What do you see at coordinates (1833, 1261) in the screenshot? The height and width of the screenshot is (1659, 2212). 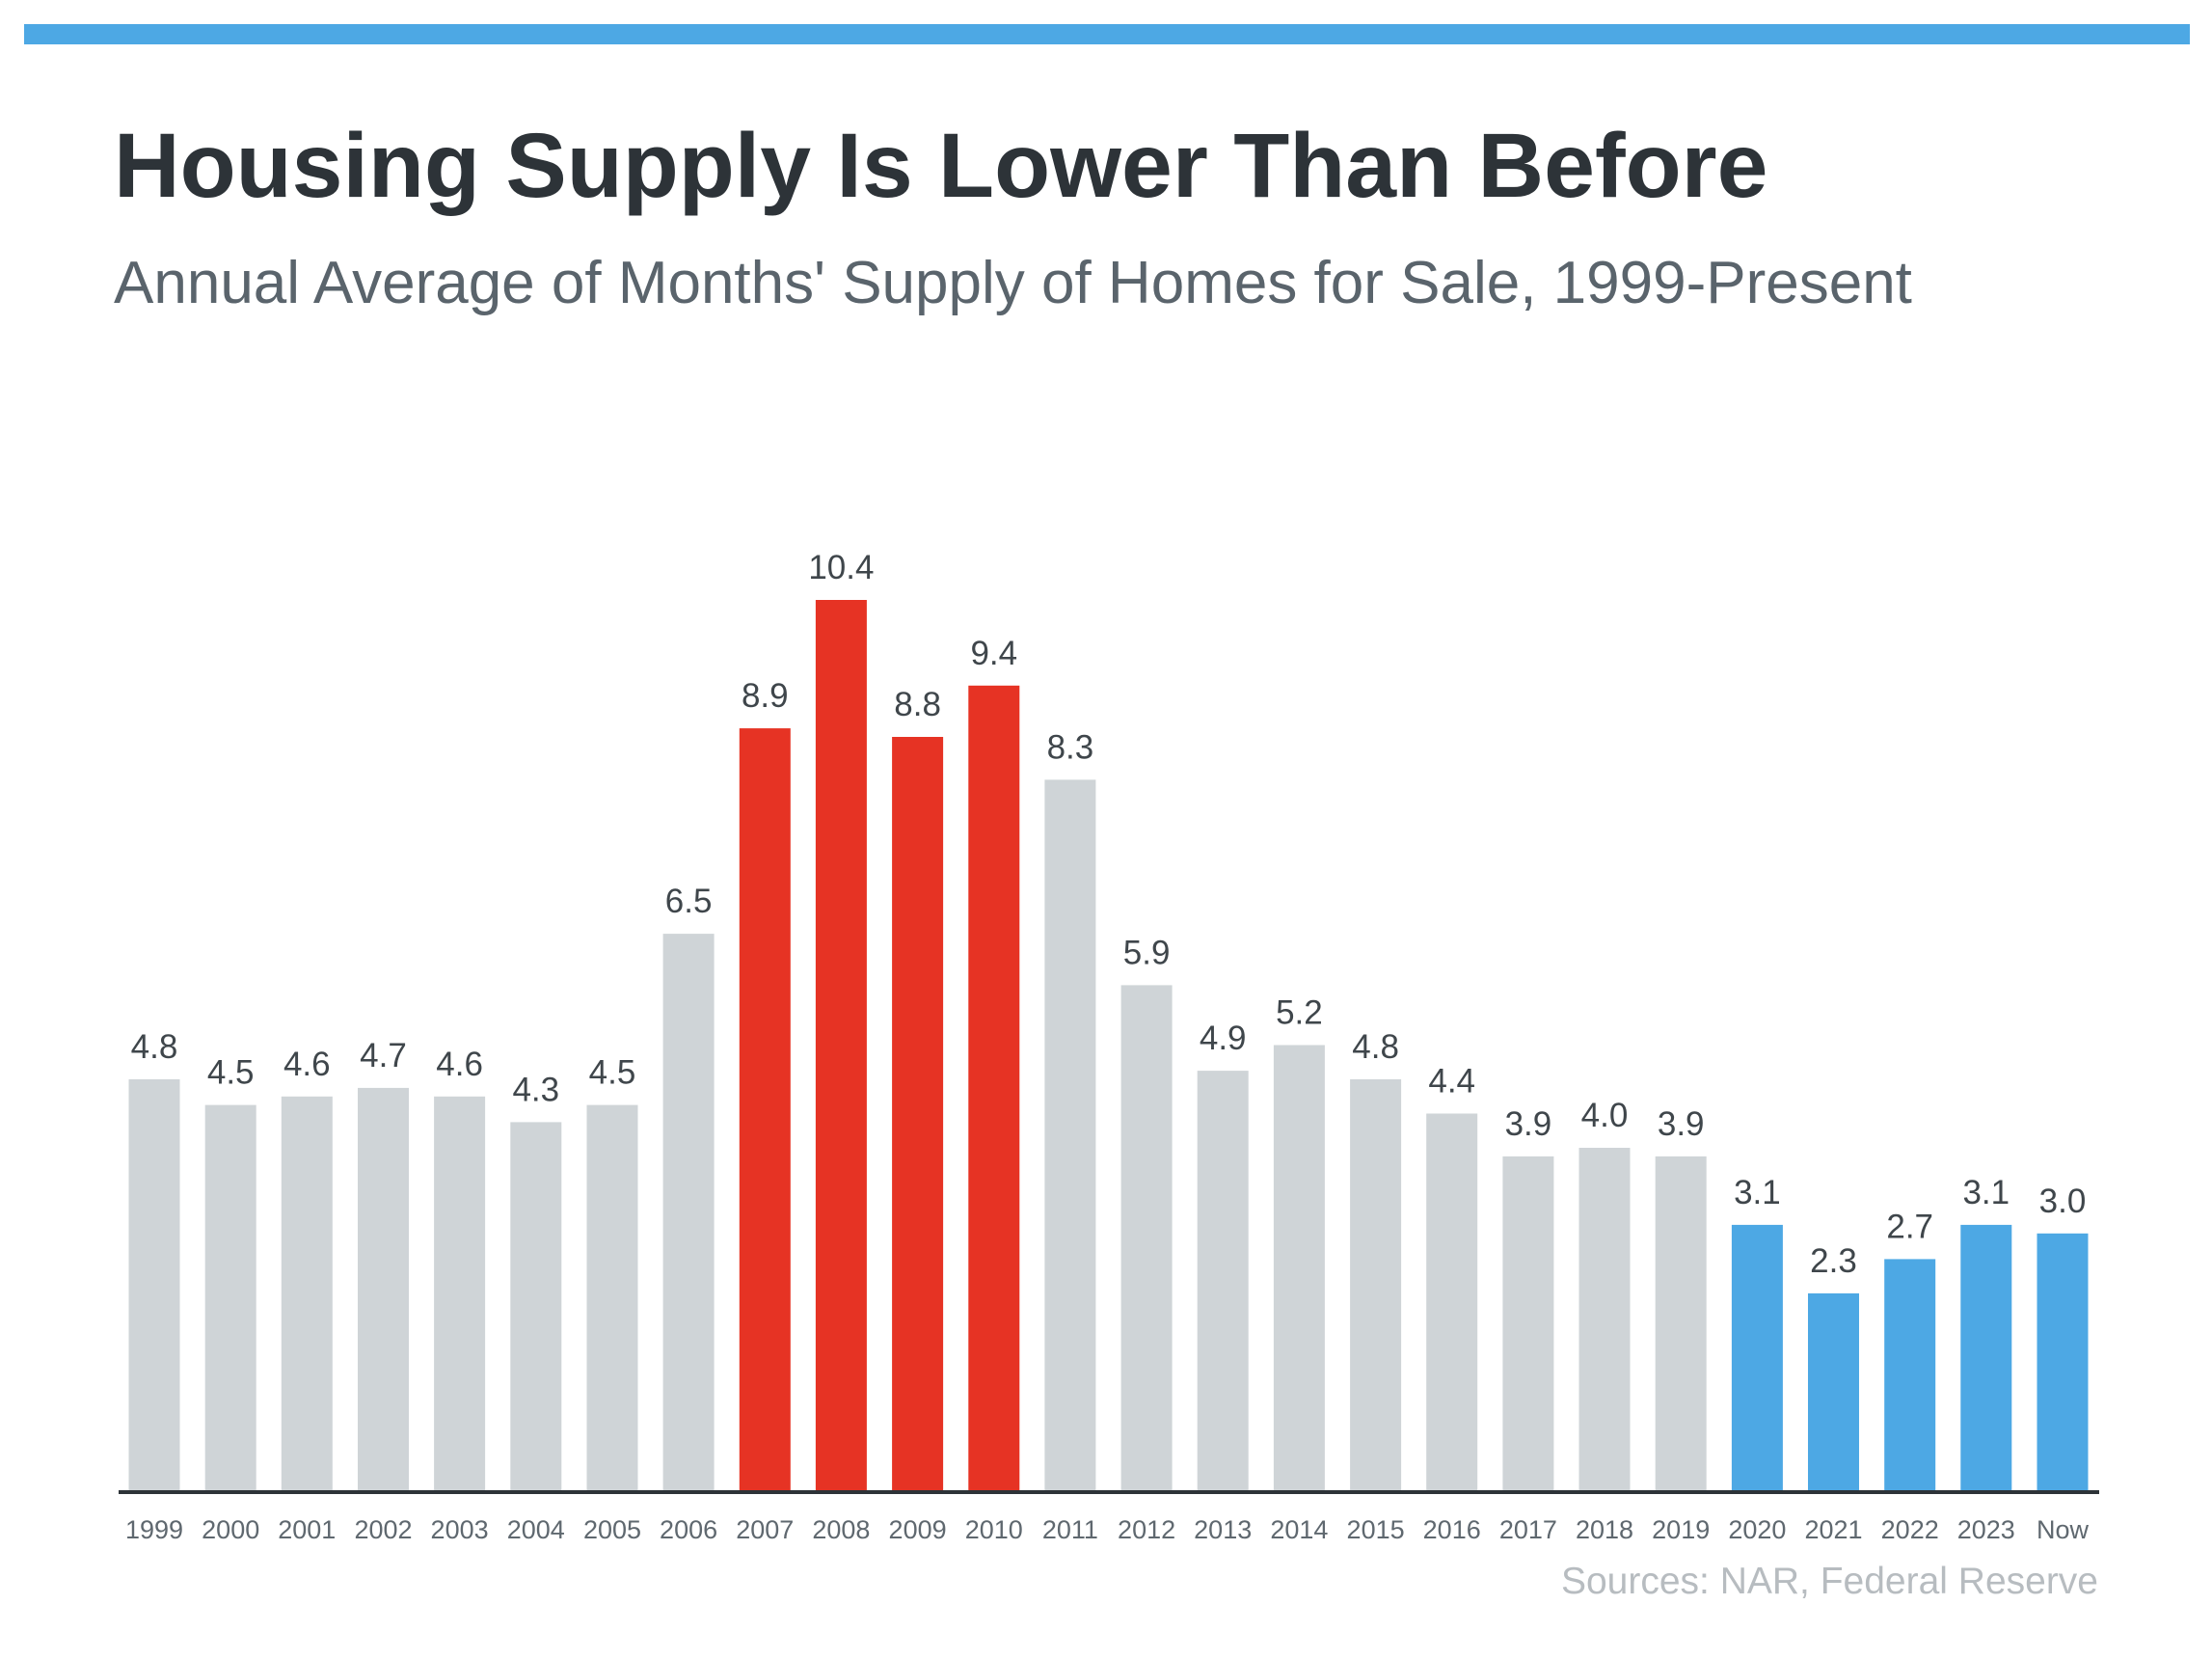 I see `value-label-2021: 2.3` at bounding box center [1833, 1261].